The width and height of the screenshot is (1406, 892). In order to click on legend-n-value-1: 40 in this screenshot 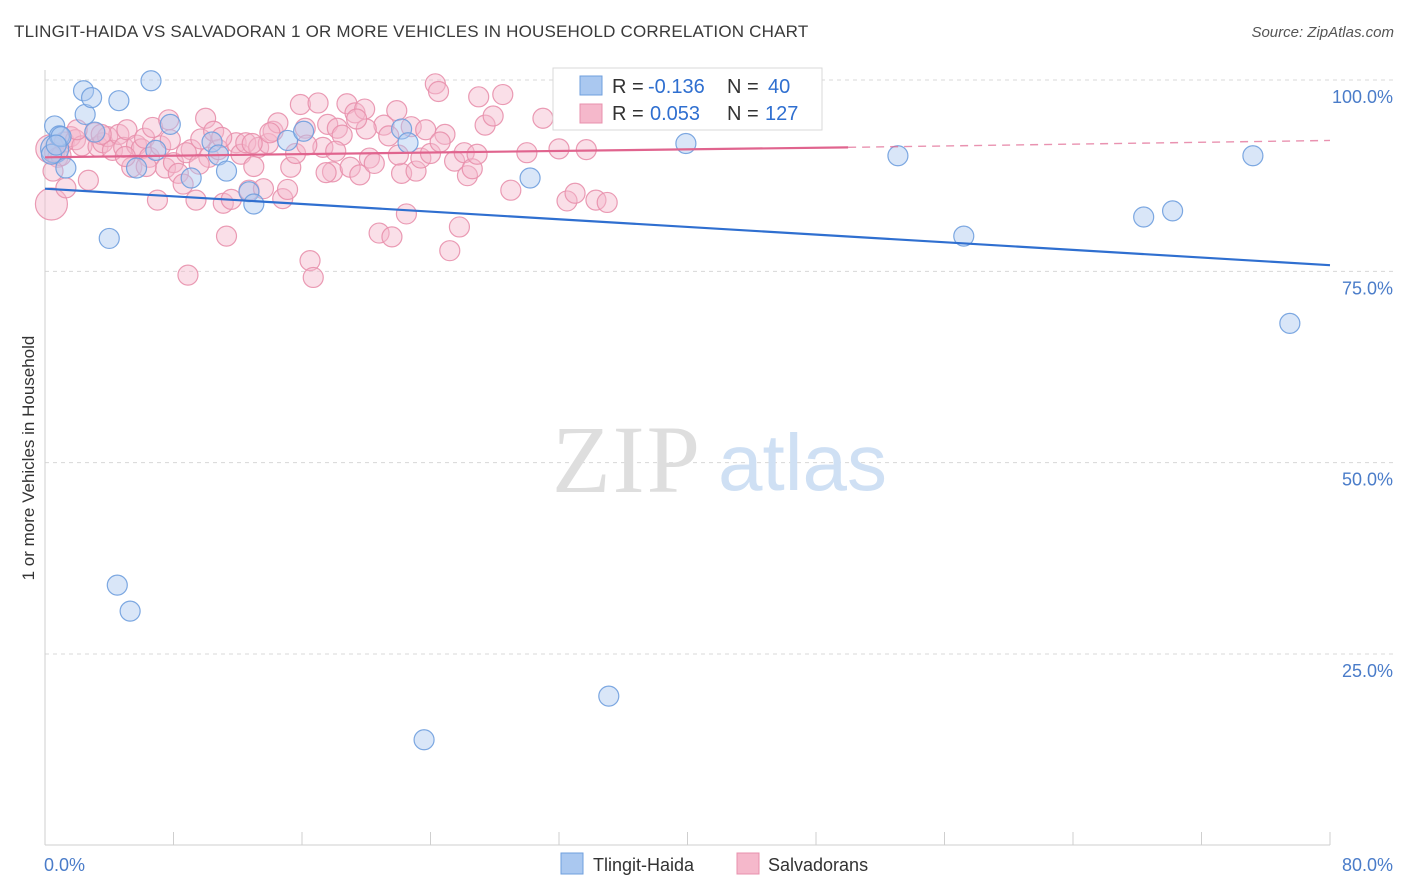, I will do `click(779, 87)`.